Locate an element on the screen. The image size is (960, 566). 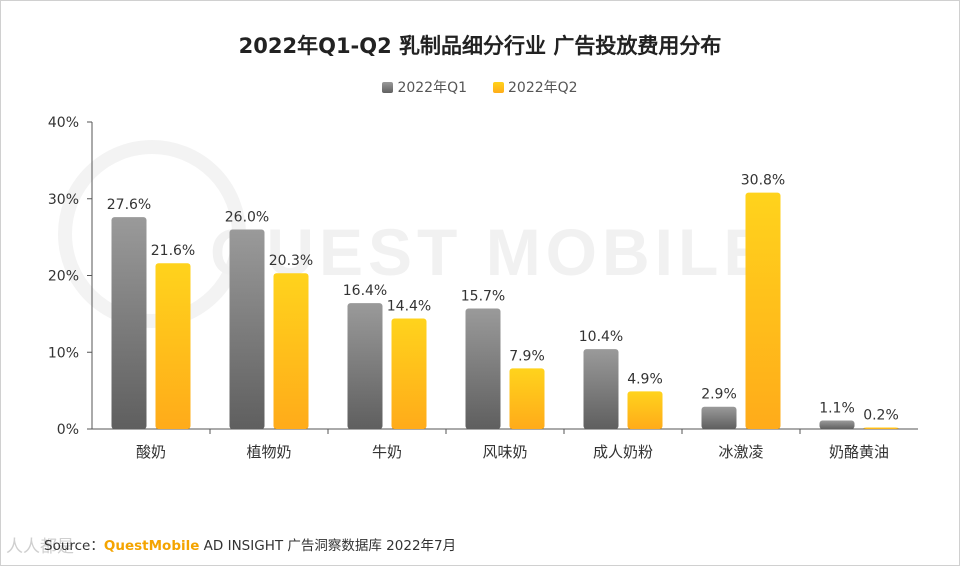
y-tick-label: 10% is located at coordinates (63, 353).